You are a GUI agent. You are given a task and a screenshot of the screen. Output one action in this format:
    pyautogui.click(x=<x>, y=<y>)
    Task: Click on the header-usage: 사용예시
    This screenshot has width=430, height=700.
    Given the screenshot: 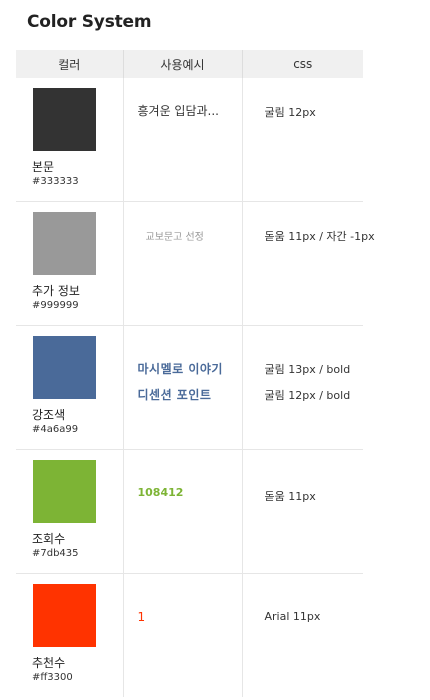 What is the action you would take?
    pyautogui.click(x=183, y=64)
    